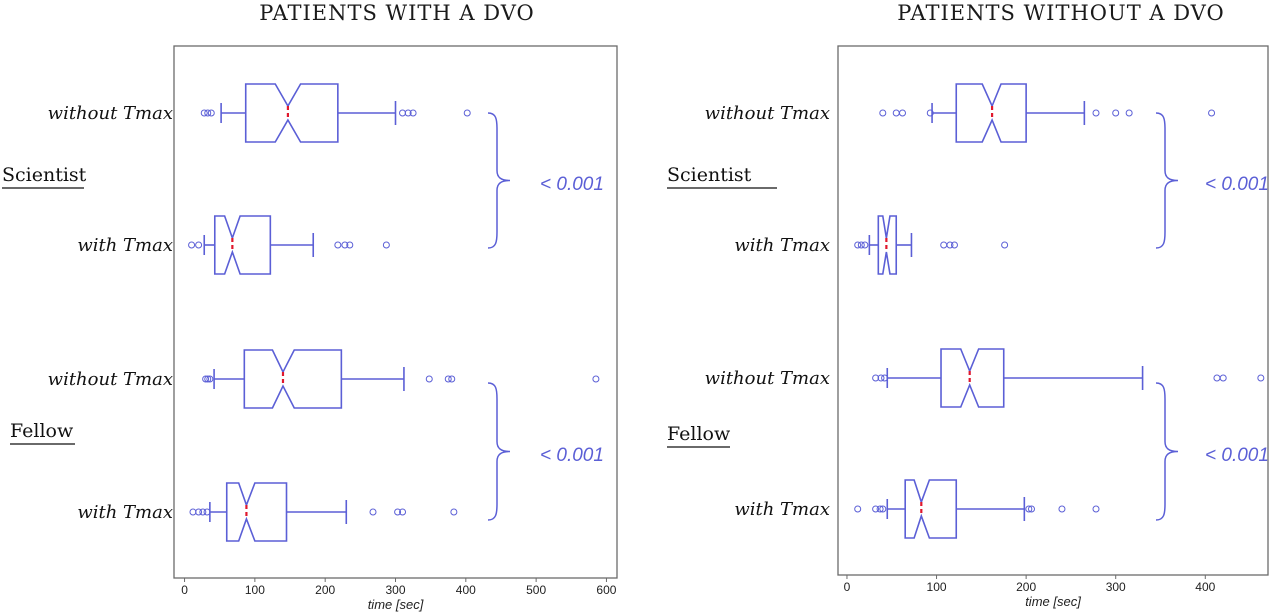  What do you see at coordinates (606, 590) in the screenshot?
I see `x-tick-label: 600` at bounding box center [606, 590].